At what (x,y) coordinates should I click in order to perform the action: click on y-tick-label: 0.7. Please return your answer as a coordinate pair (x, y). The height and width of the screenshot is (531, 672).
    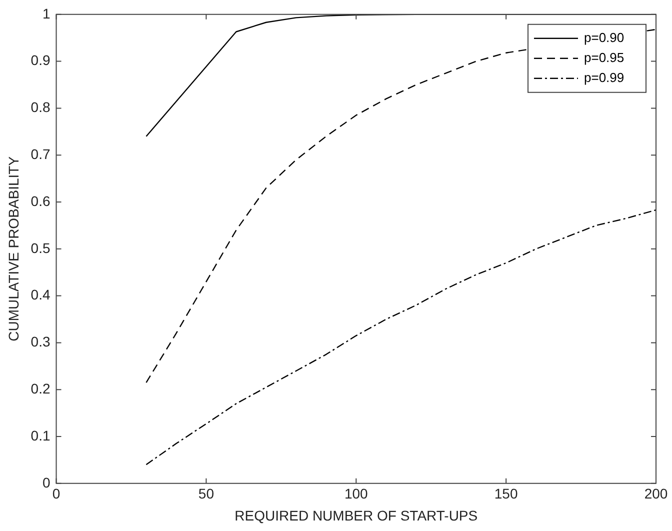
    Looking at the image, I should click on (40, 154).